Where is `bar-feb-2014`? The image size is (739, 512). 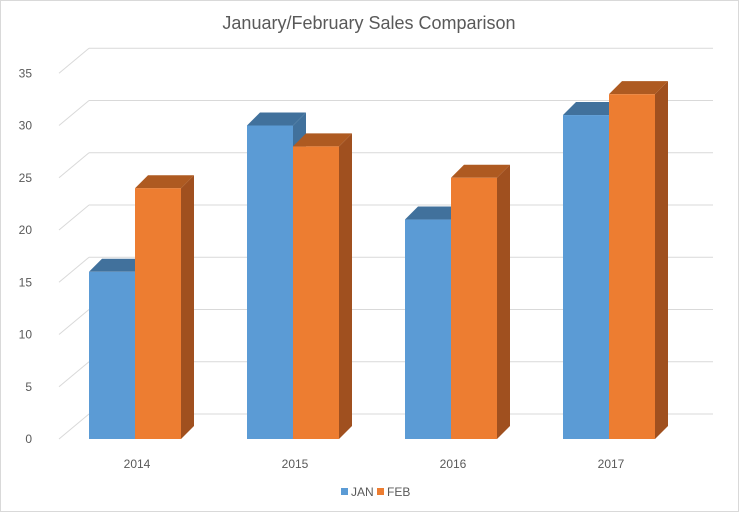 bar-feb-2014 is located at coordinates (164, 307).